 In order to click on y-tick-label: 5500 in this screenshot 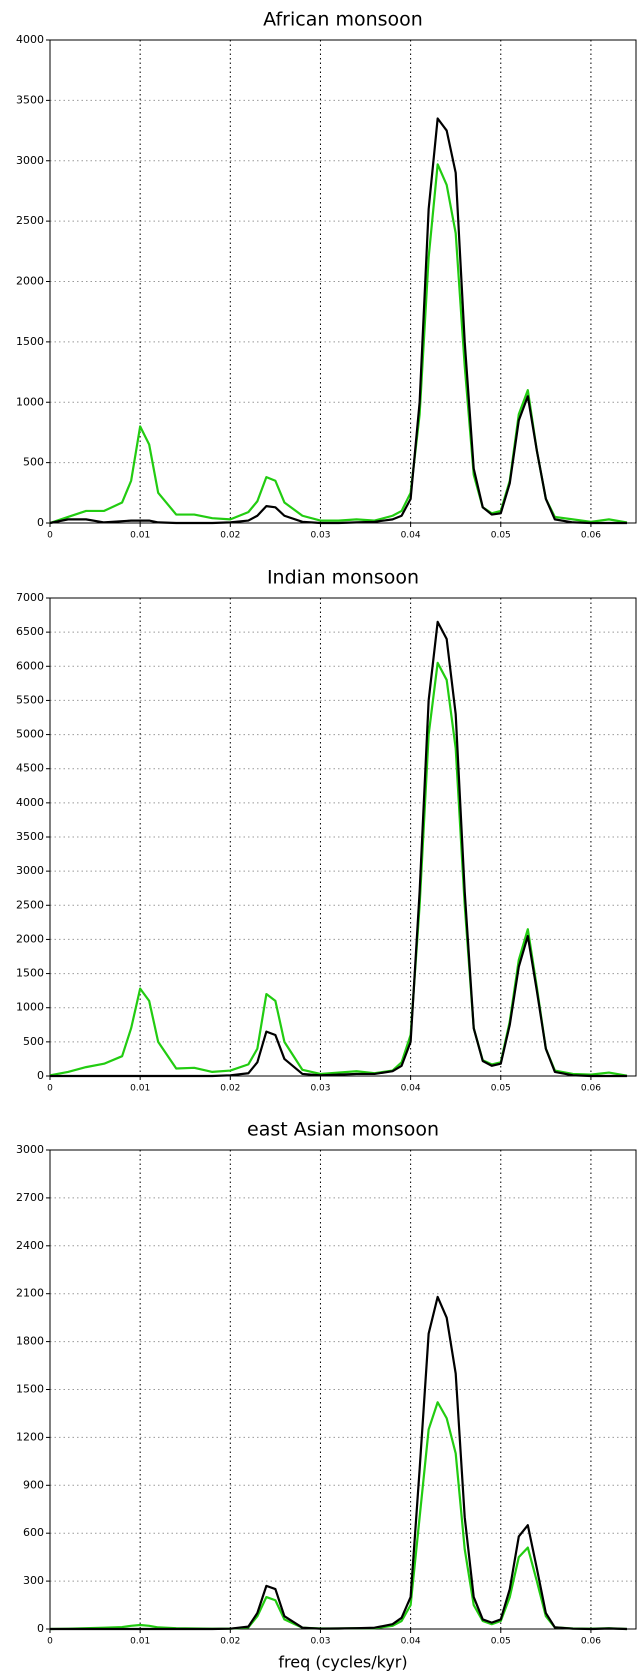, I will do `click(30, 699)`.